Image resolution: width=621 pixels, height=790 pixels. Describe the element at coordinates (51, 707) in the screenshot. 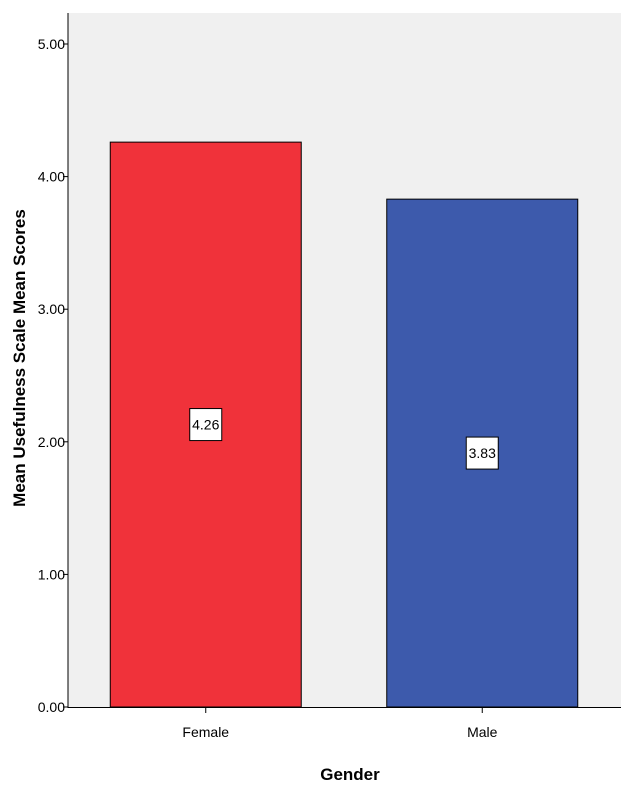

I see `y-tick-label: 0.00` at that location.